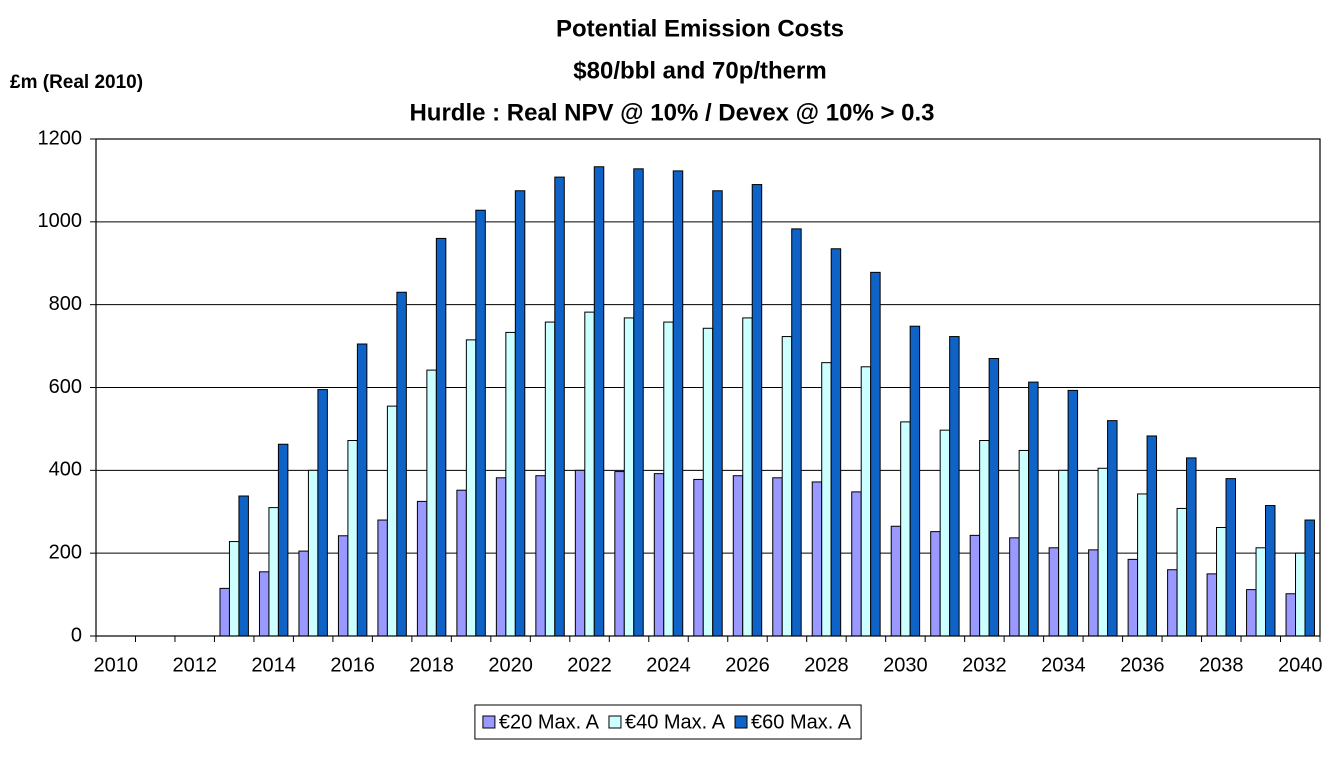 The width and height of the screenshot is (1329, 765). I want to click on x-tick-label: 2020, so click(510, 665).